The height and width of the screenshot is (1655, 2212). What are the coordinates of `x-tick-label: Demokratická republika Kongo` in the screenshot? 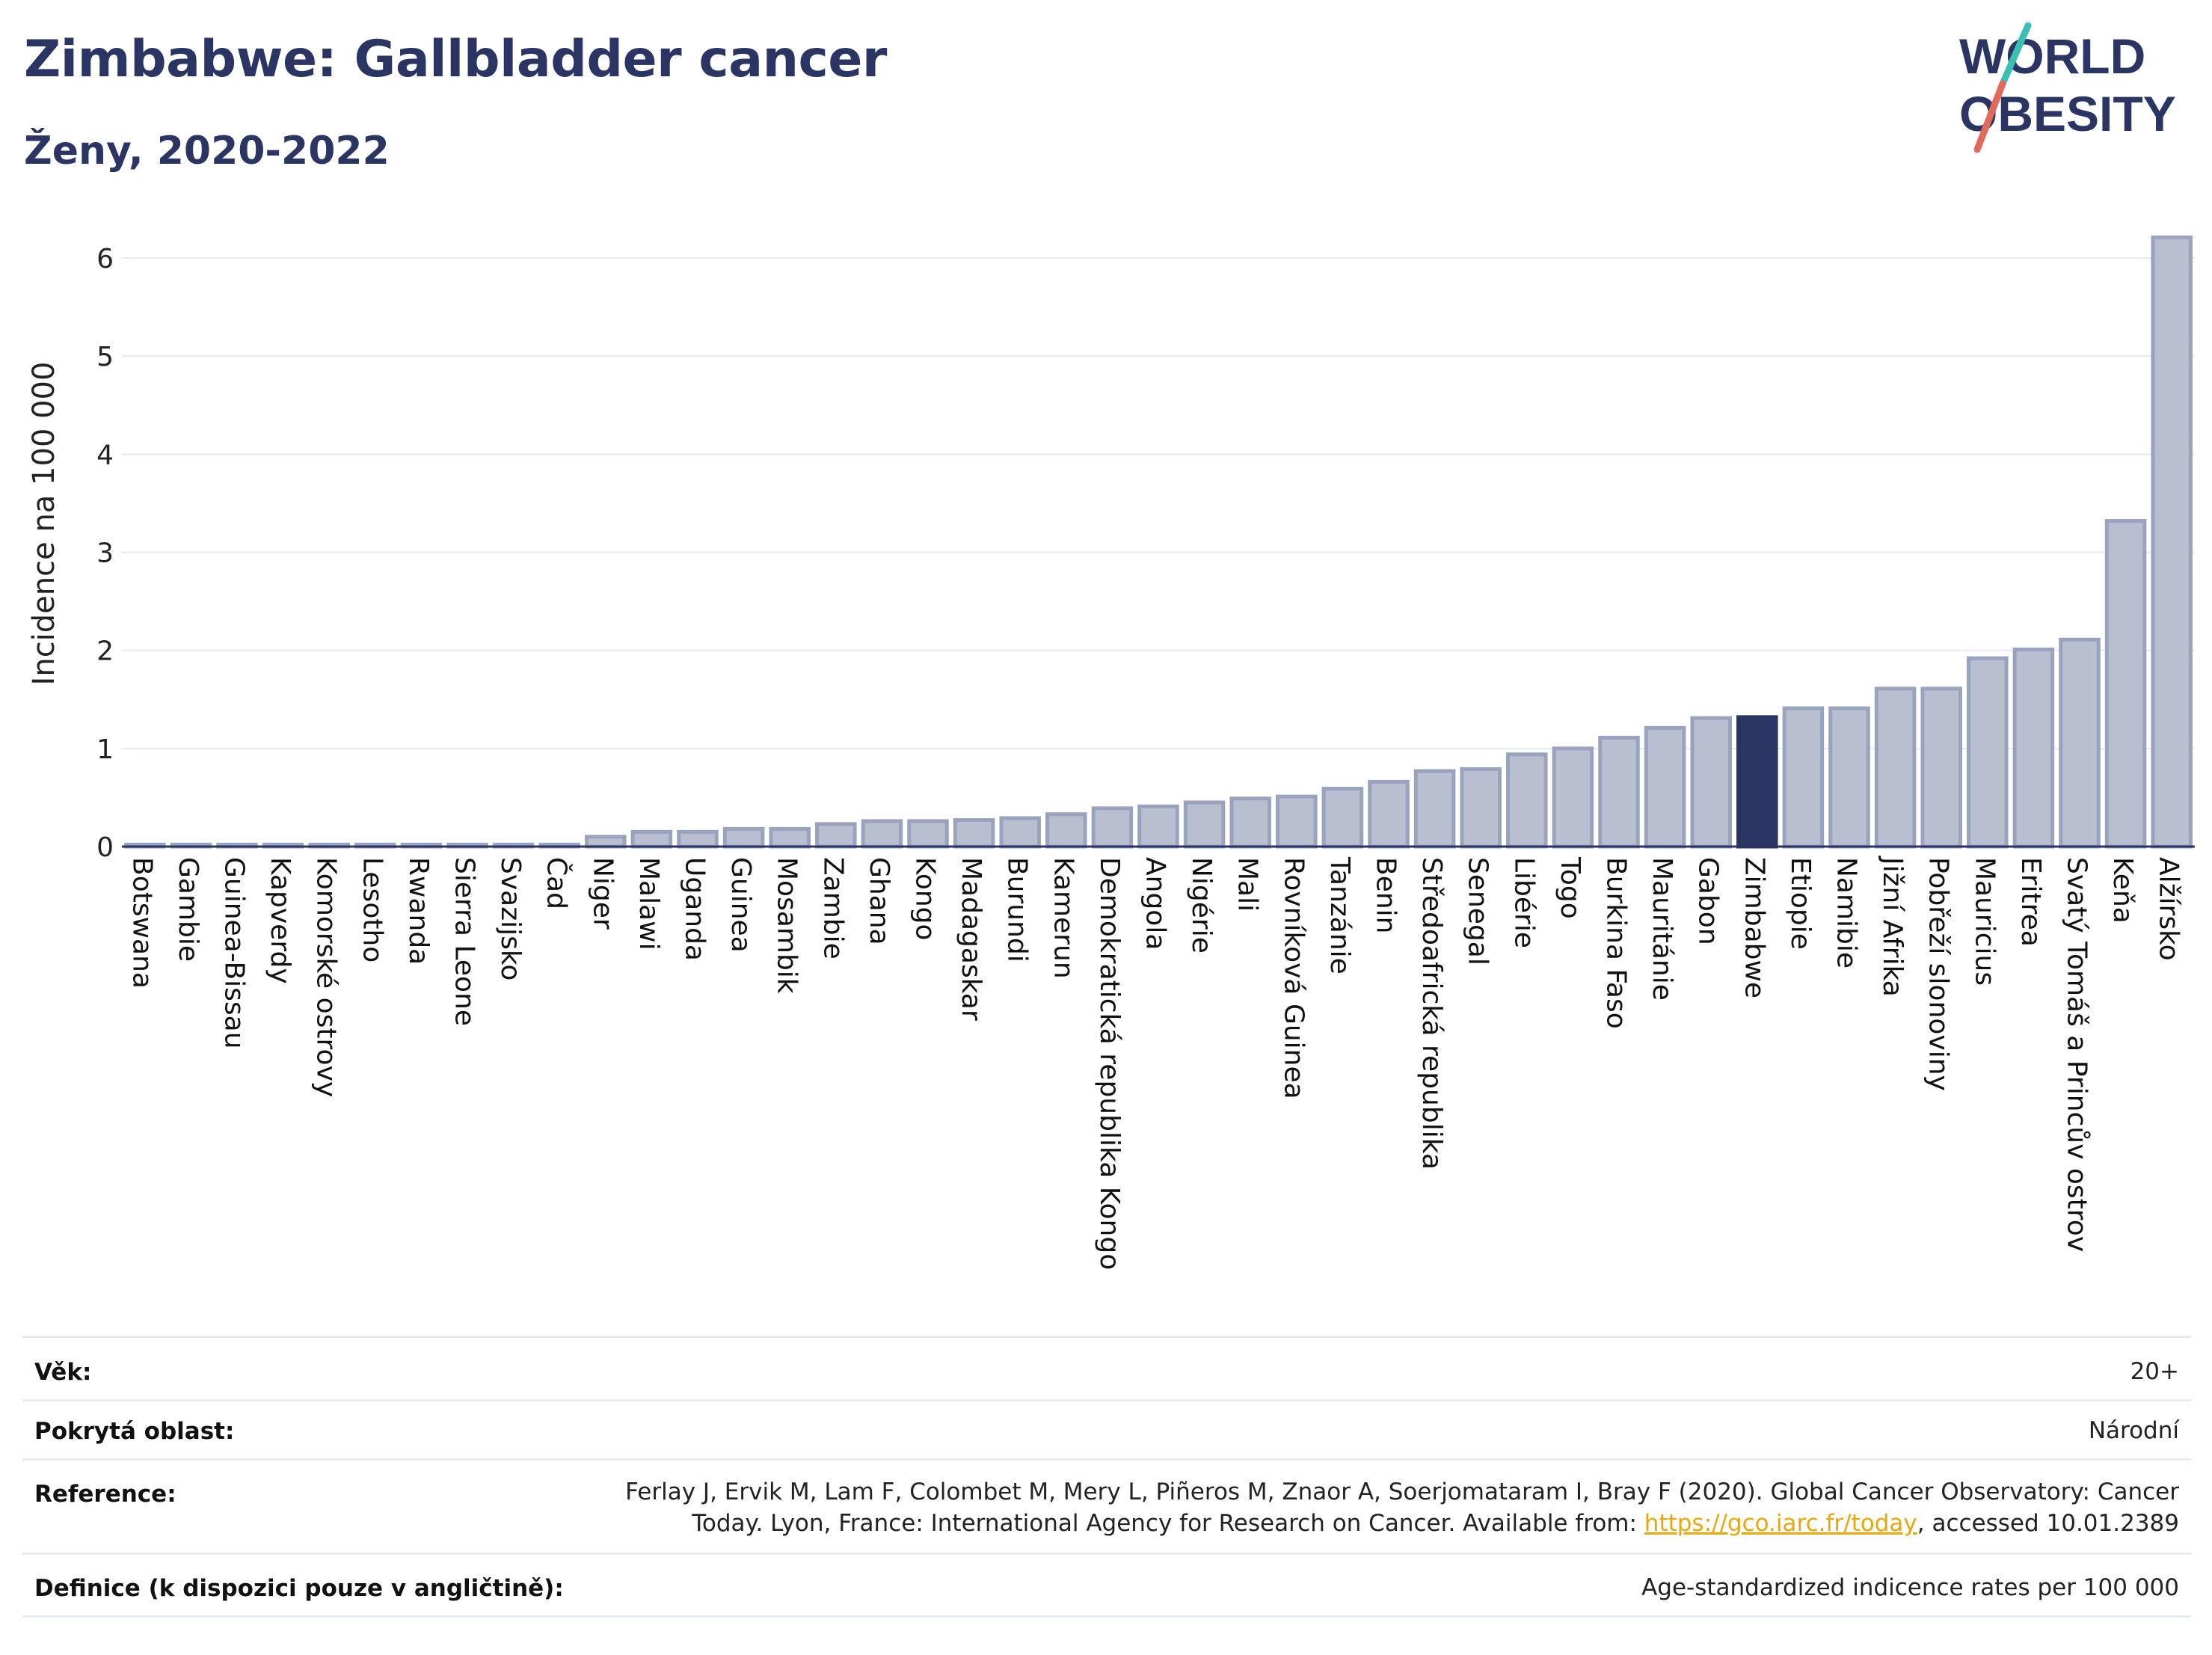 It's located at (1109, 1063).